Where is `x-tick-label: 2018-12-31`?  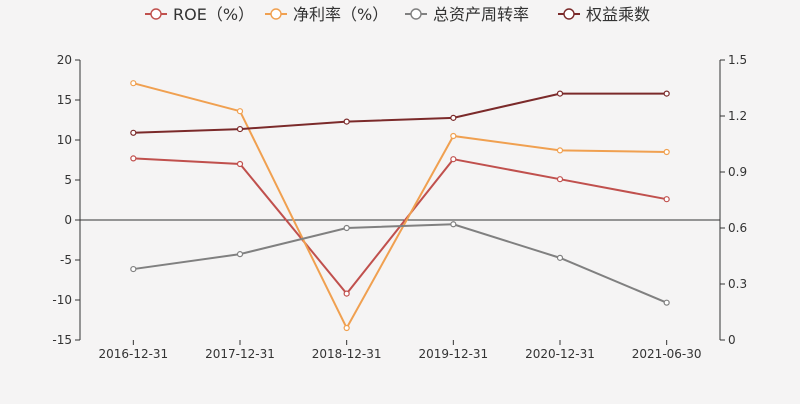
x-tick-label: 2018-12-31 is located at coordinates (347, 354).